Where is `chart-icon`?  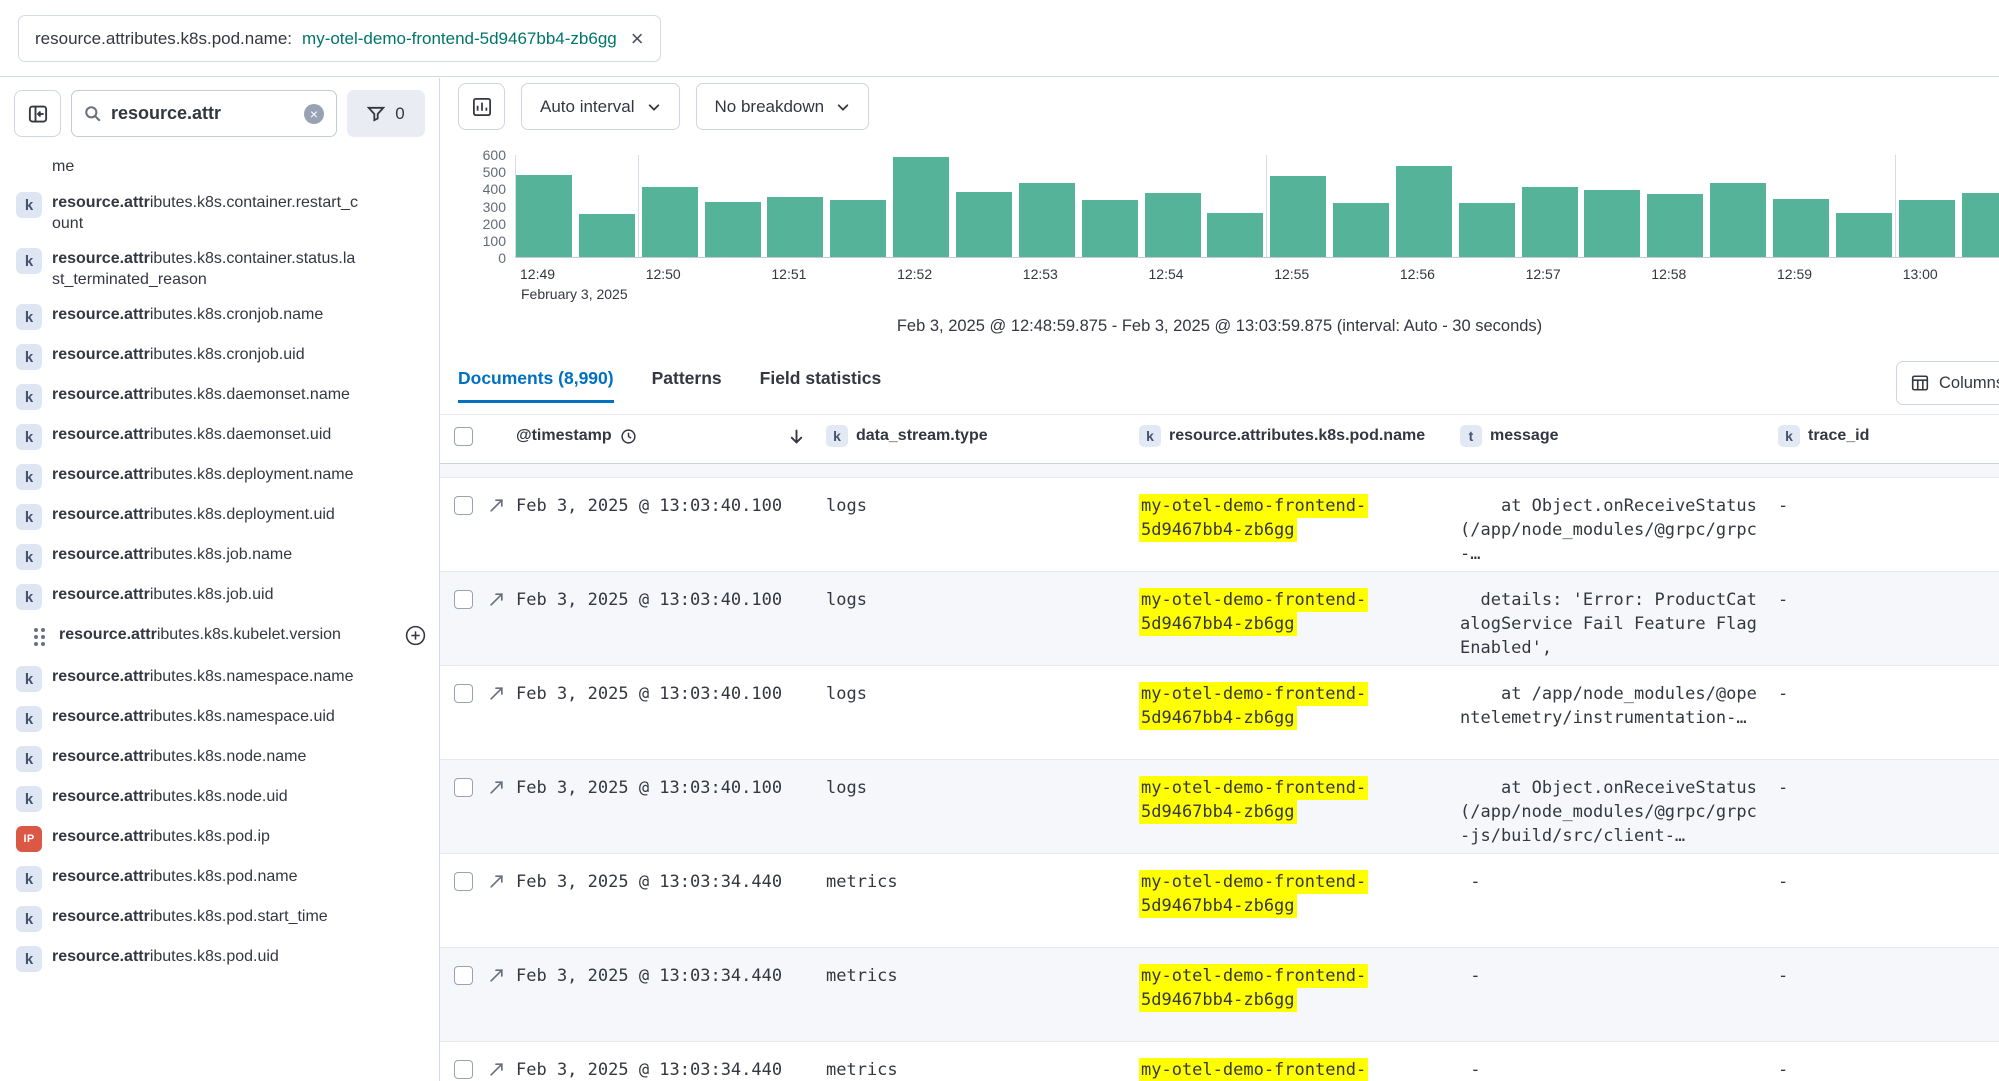
chart-icon is located at coordinates (481, 106).